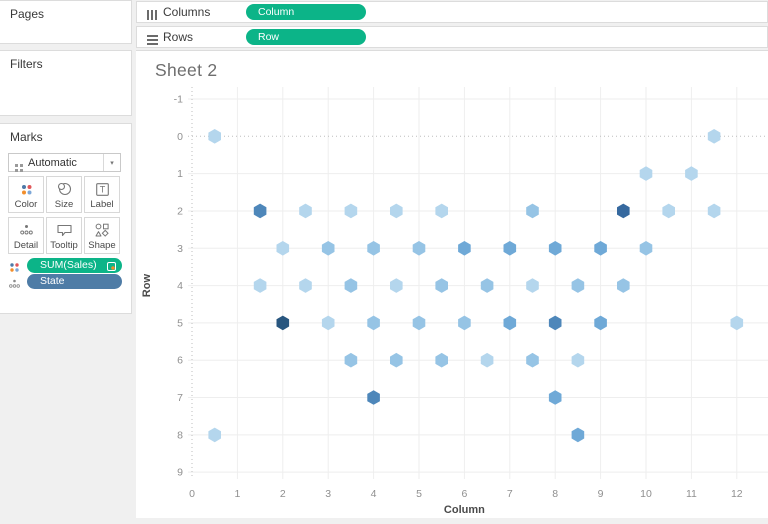  I want to click on mark-type-value: Automatic, so click(52, 162).